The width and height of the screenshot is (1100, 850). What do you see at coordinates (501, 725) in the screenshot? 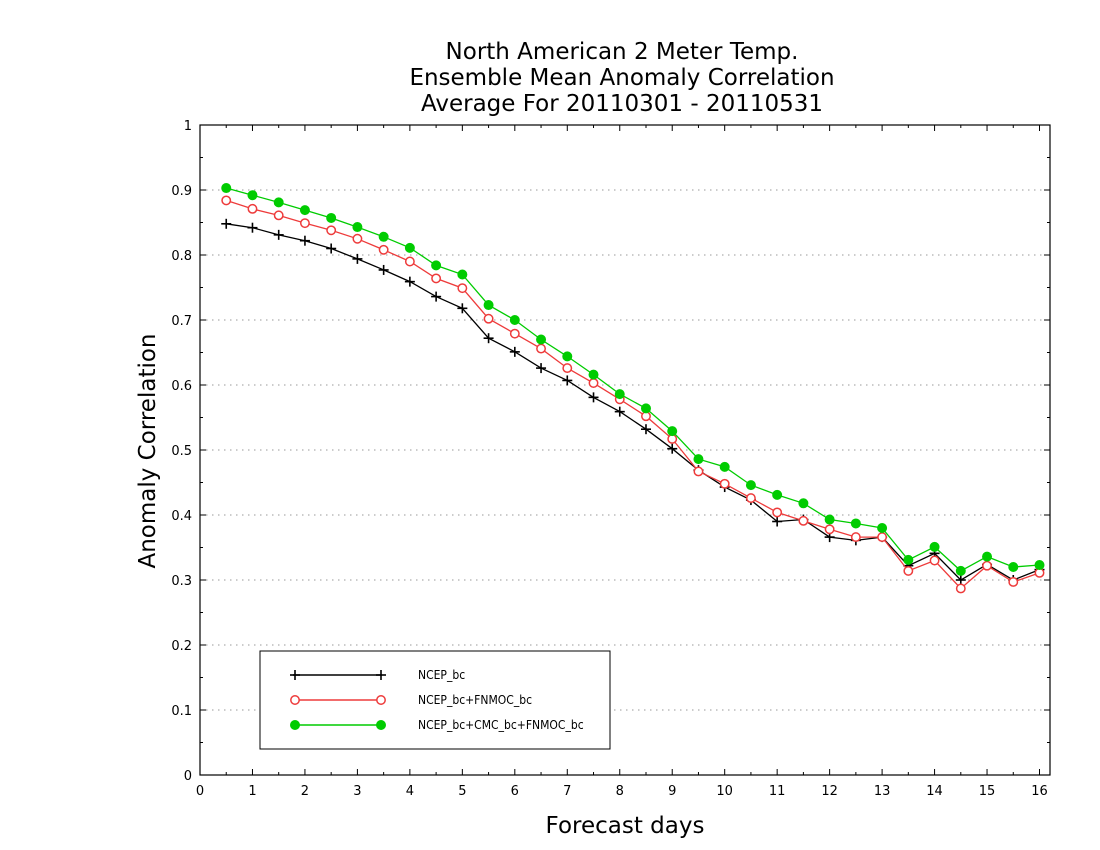
I see `legend-label: NCEP_bc+CMC_bc+FNMOC_bc` at bounding box center [501, 725].